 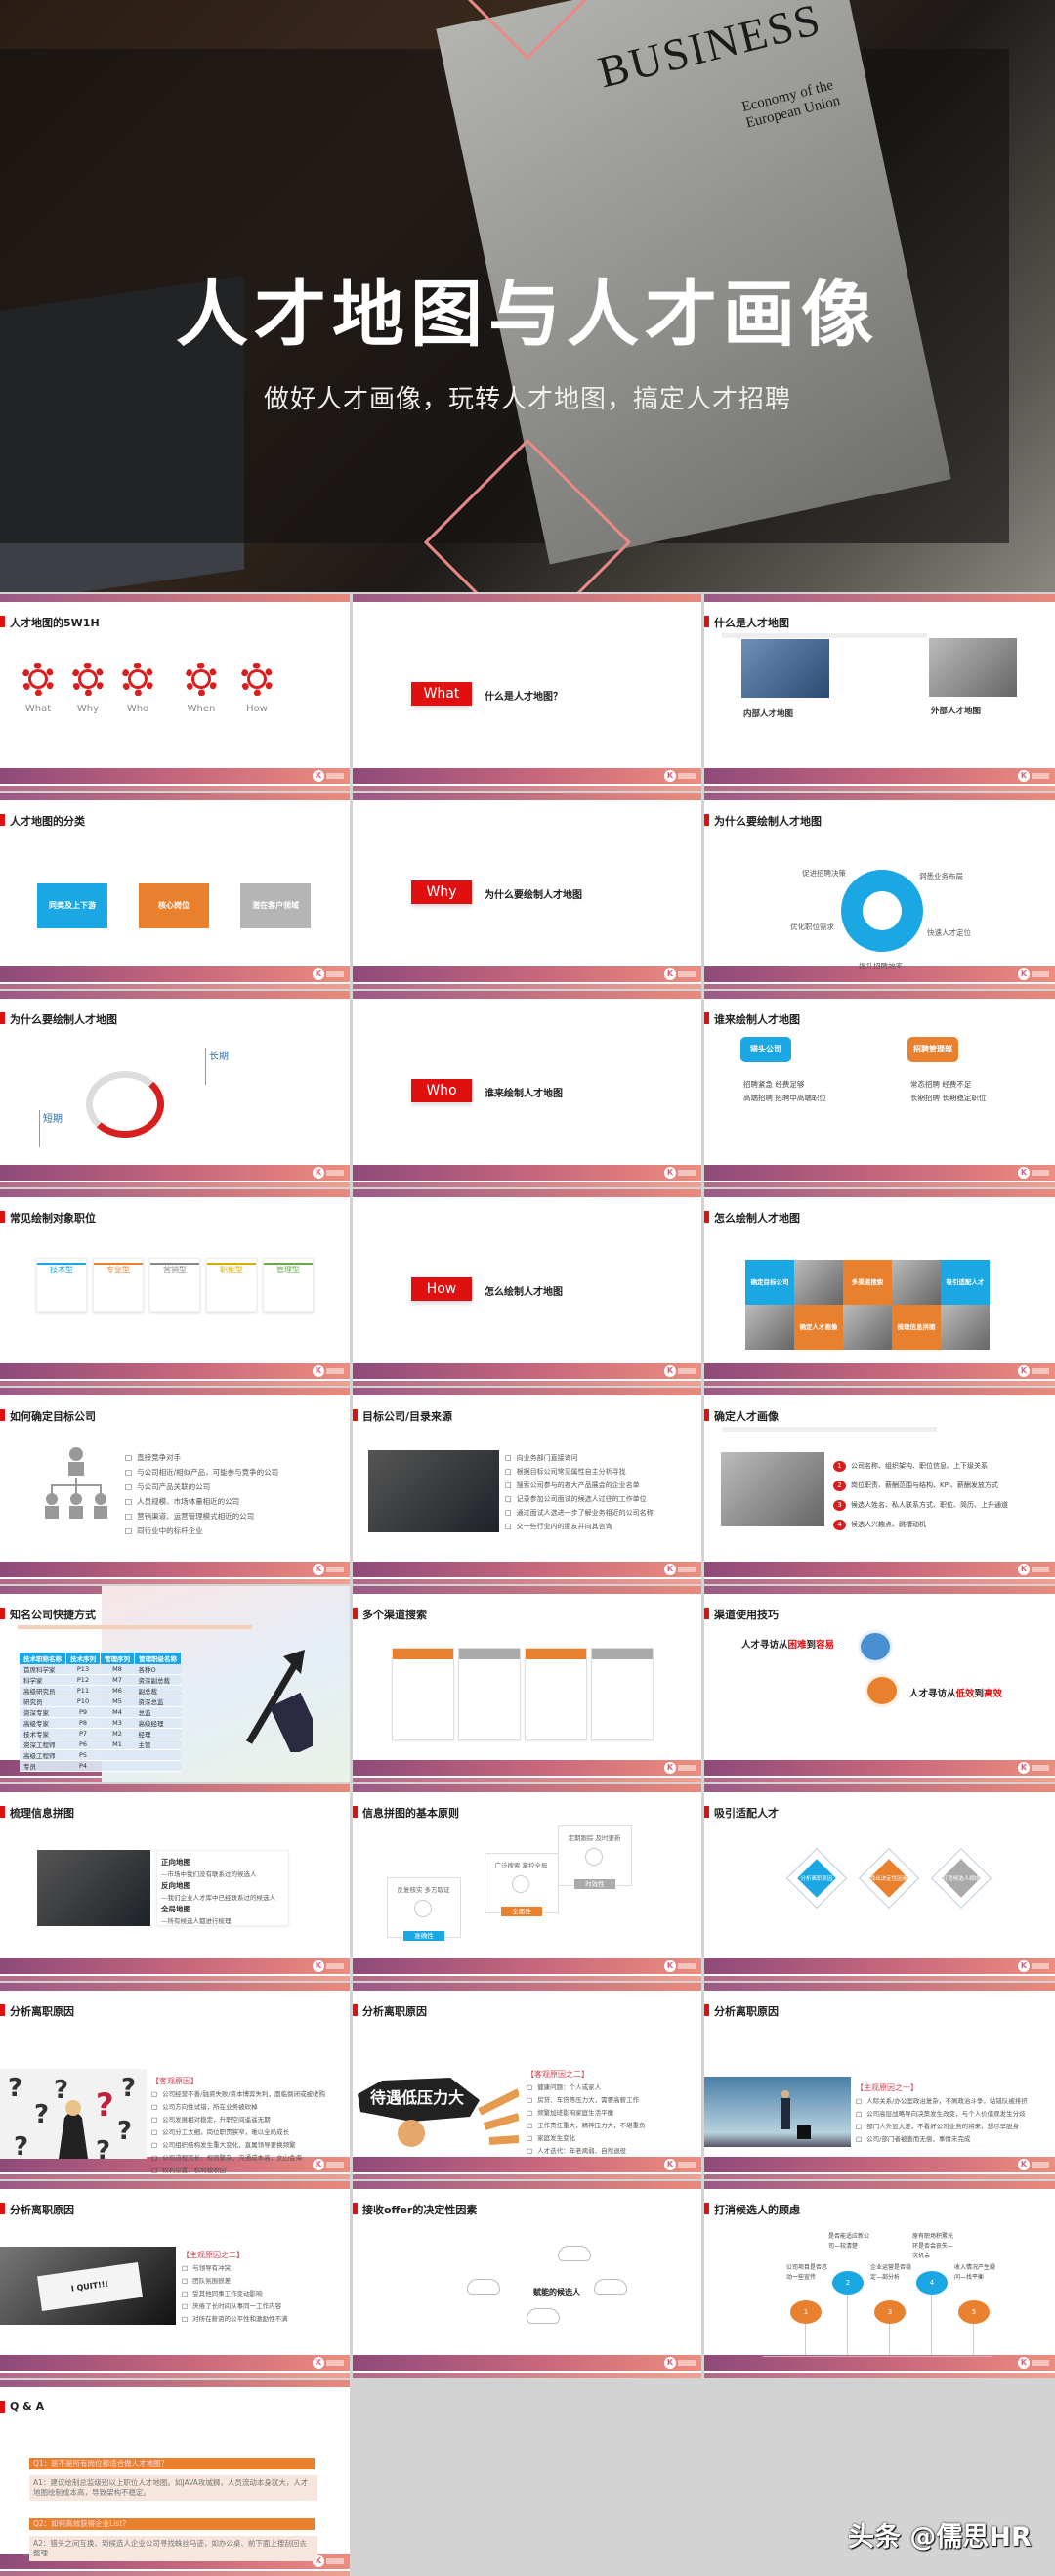 I want to click on step-tile: 梳理信息拼图, so click(x=916, y=1327).